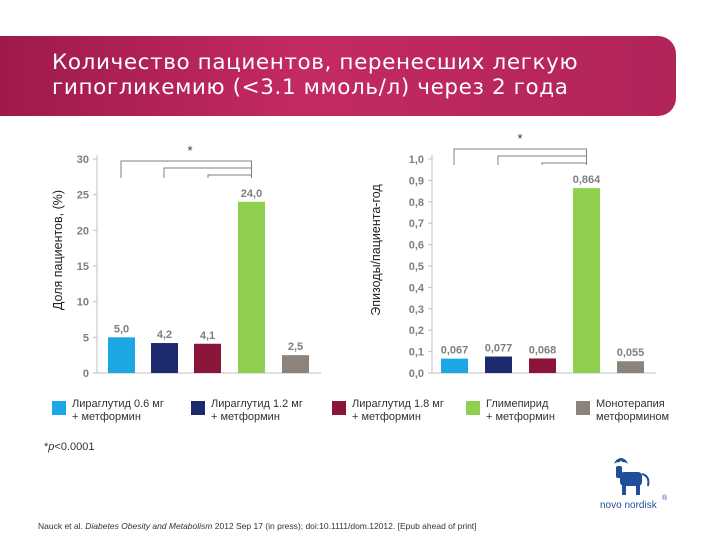 The image size is (720, 540). What do you see at coordinates (376, 250) in the screenshot?
I see `y-axis-label: Эпизоды/пациента-год` at bounding box center [376, 250].